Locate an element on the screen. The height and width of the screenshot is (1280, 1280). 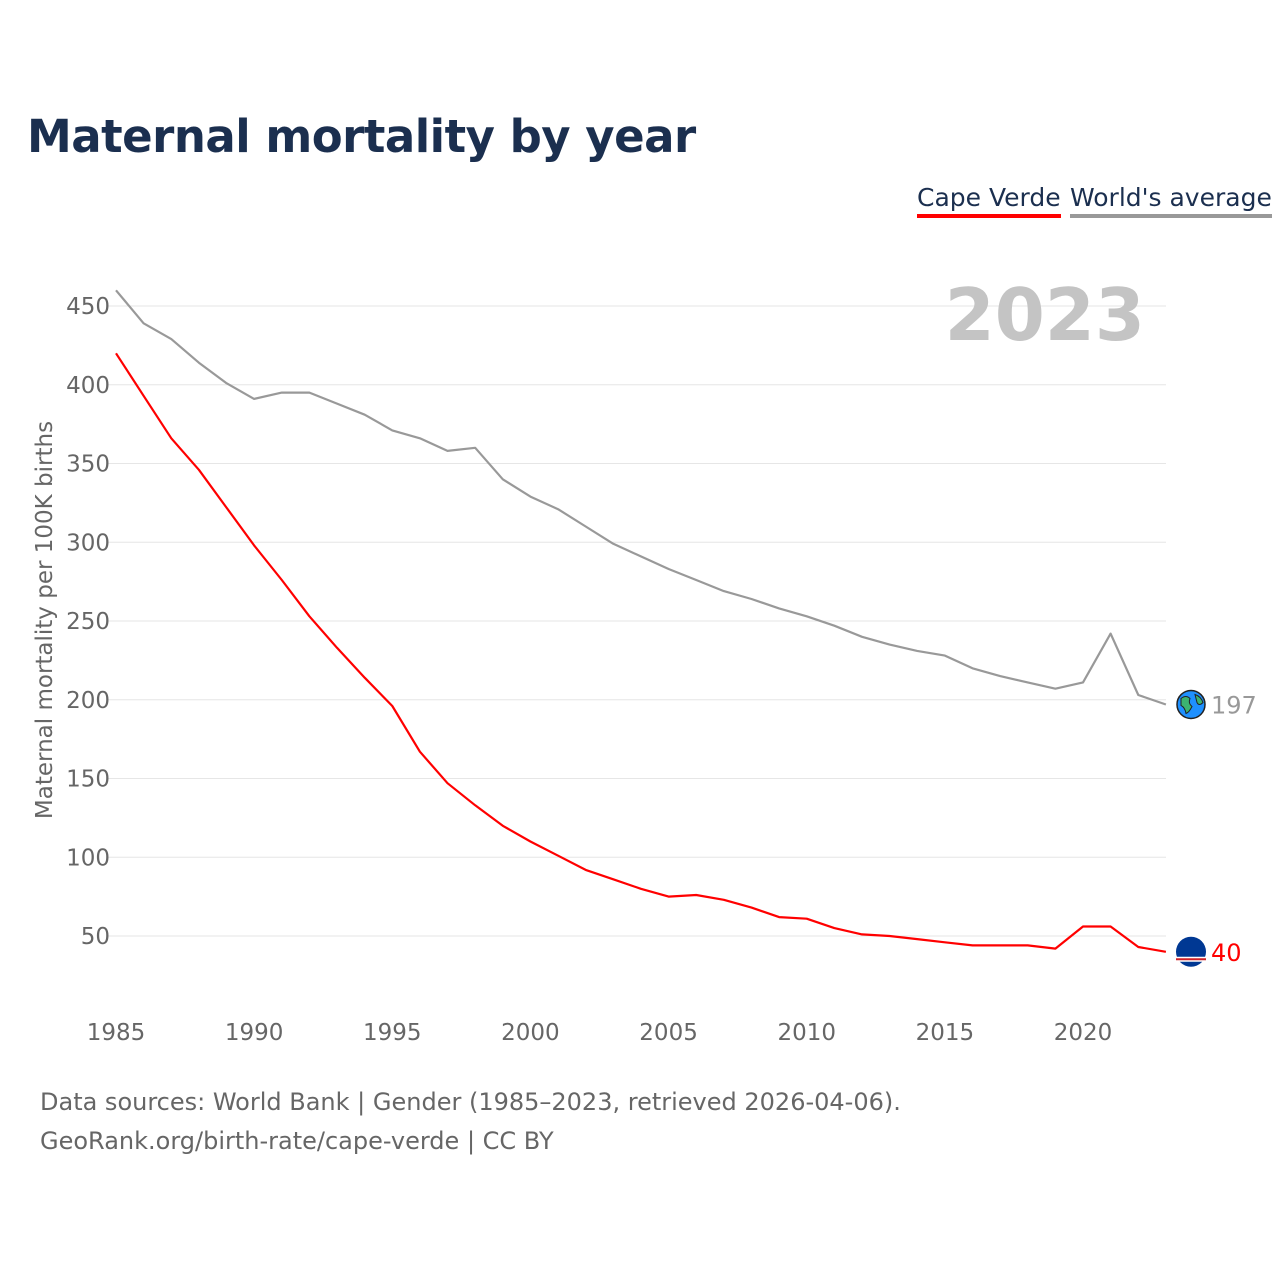
x-tick-label: 2005 is located at coordinates (668, 1033).